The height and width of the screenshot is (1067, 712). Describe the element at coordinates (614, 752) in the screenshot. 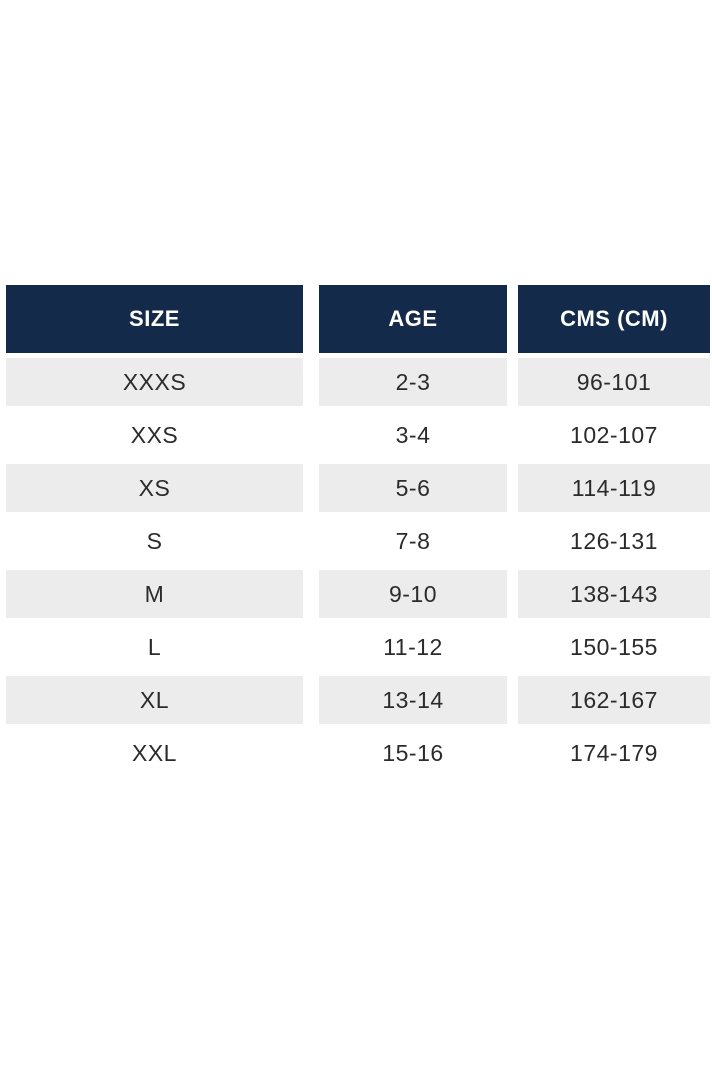

I see `cell-cms: 174-179` at that location.